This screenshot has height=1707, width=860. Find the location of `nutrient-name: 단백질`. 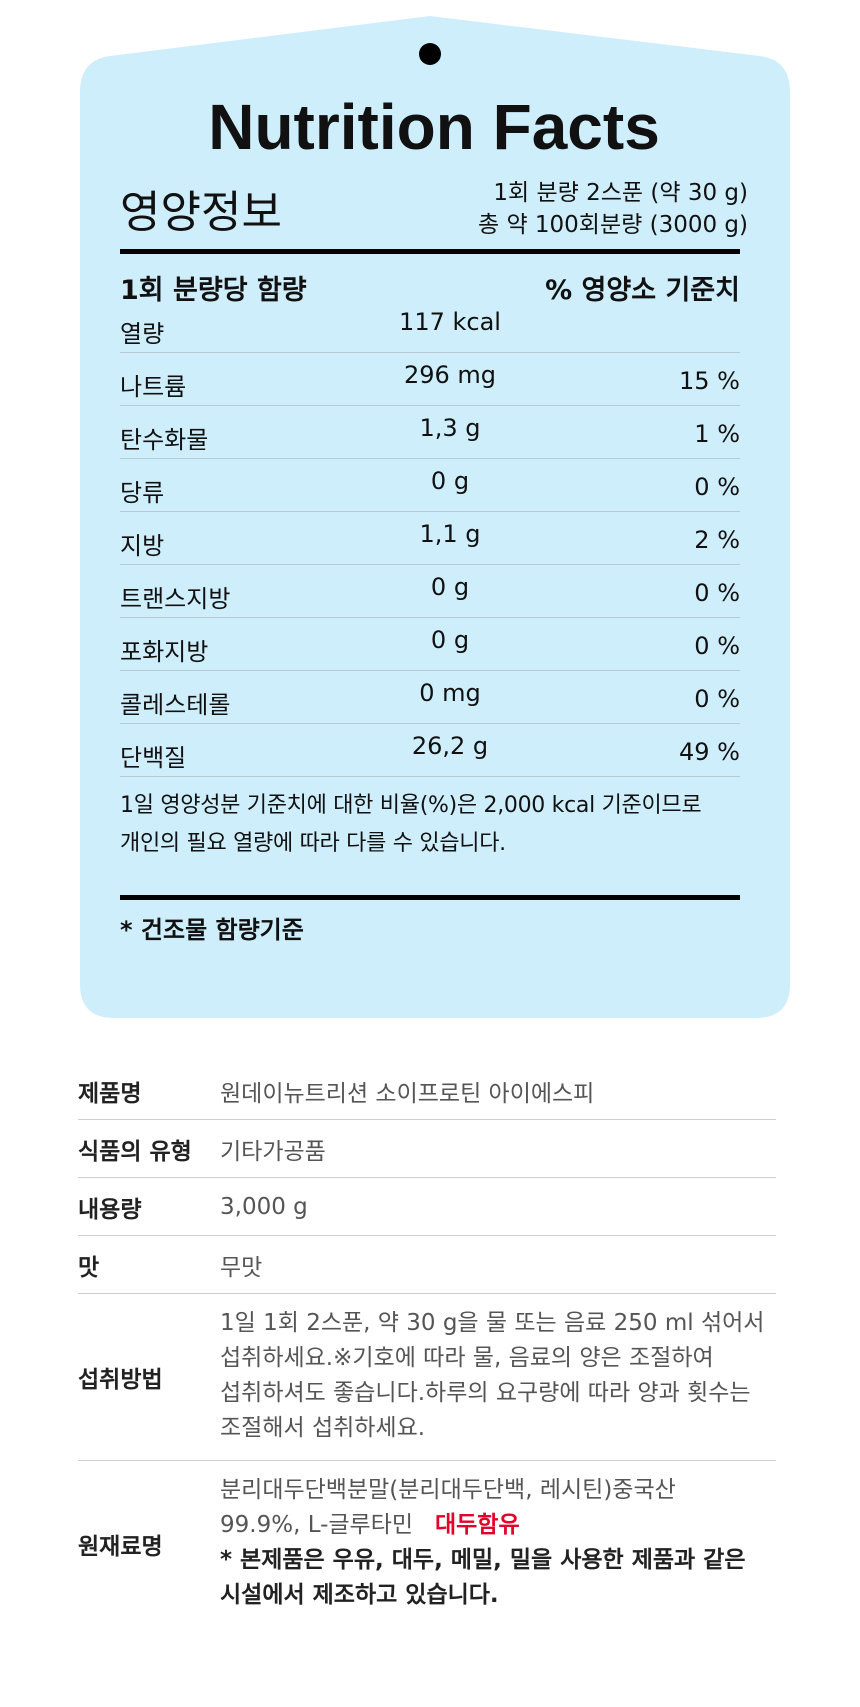

nutrient-name: 단백질 is located at coordinates (153, 758).